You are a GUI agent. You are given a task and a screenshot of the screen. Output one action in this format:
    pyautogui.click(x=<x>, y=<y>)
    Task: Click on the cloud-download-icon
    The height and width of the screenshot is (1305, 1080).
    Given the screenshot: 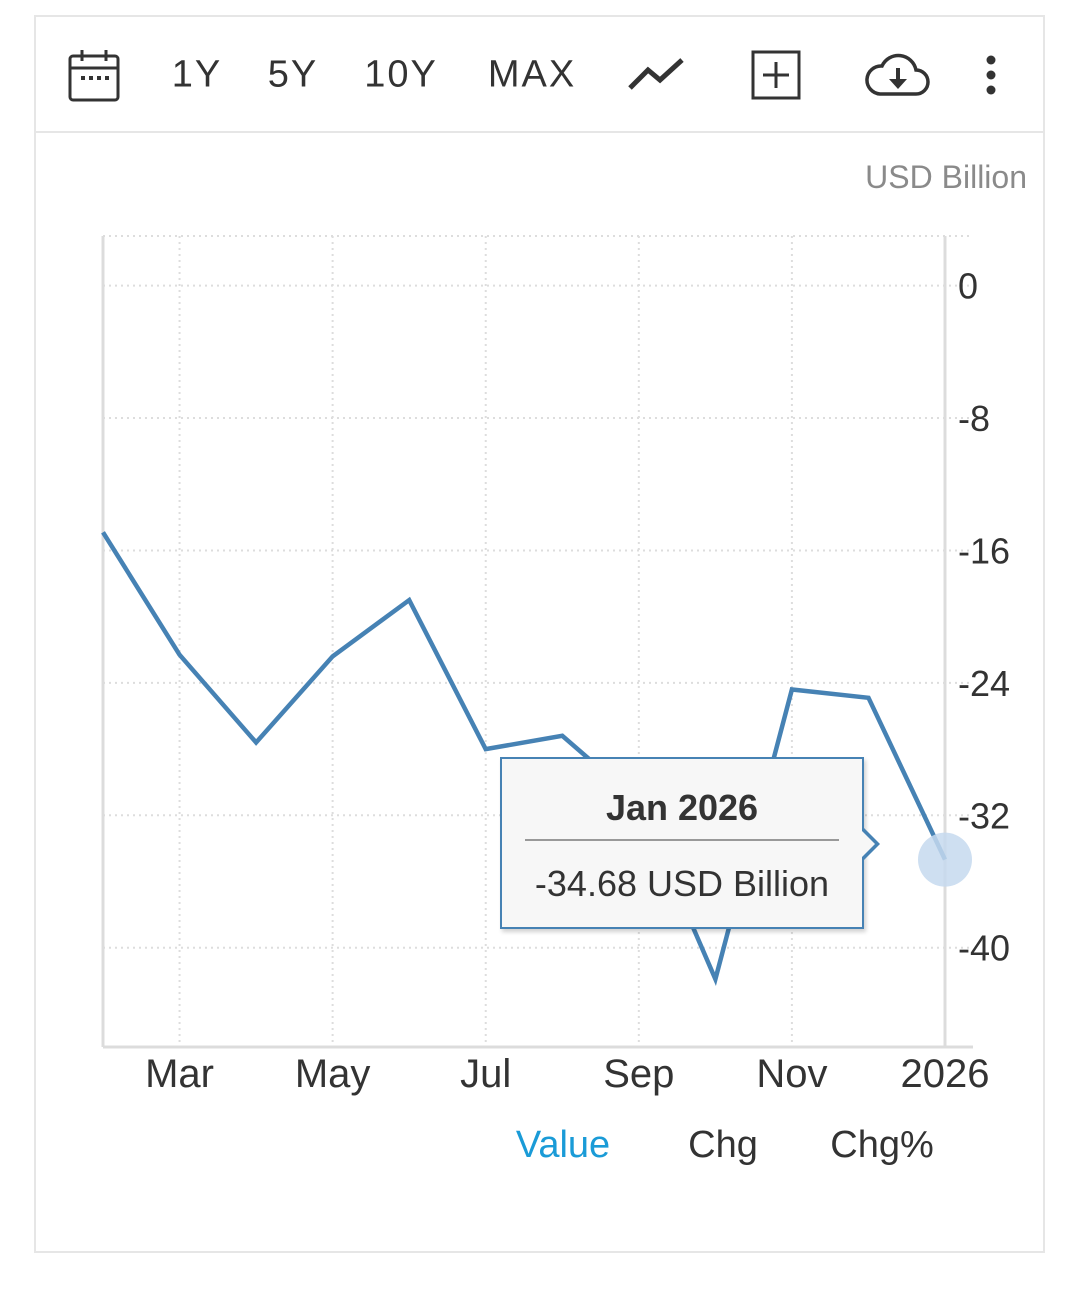 What is the action you would take?
    pyautogui.click(x=897, y=75)
    